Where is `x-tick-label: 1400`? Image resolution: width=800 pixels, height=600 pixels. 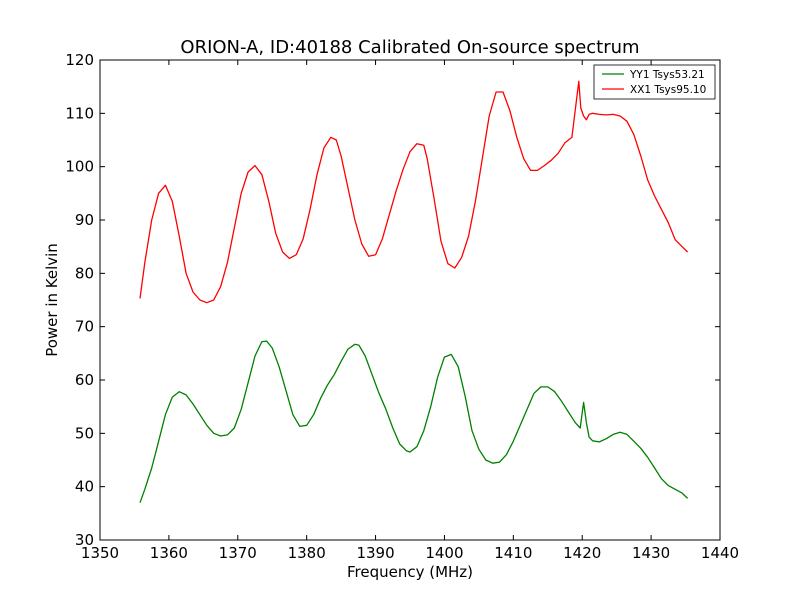 x-tick-label: 1400 is located at coordinates (444, 553).